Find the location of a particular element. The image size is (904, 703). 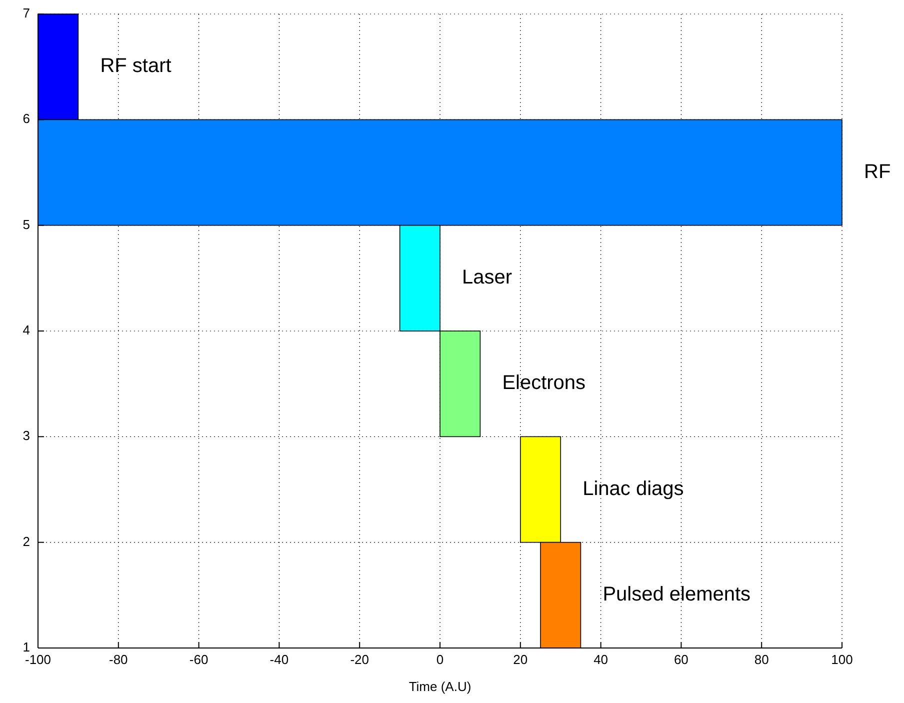

y-tick-label: 3 is located at coordinates (26, 436).